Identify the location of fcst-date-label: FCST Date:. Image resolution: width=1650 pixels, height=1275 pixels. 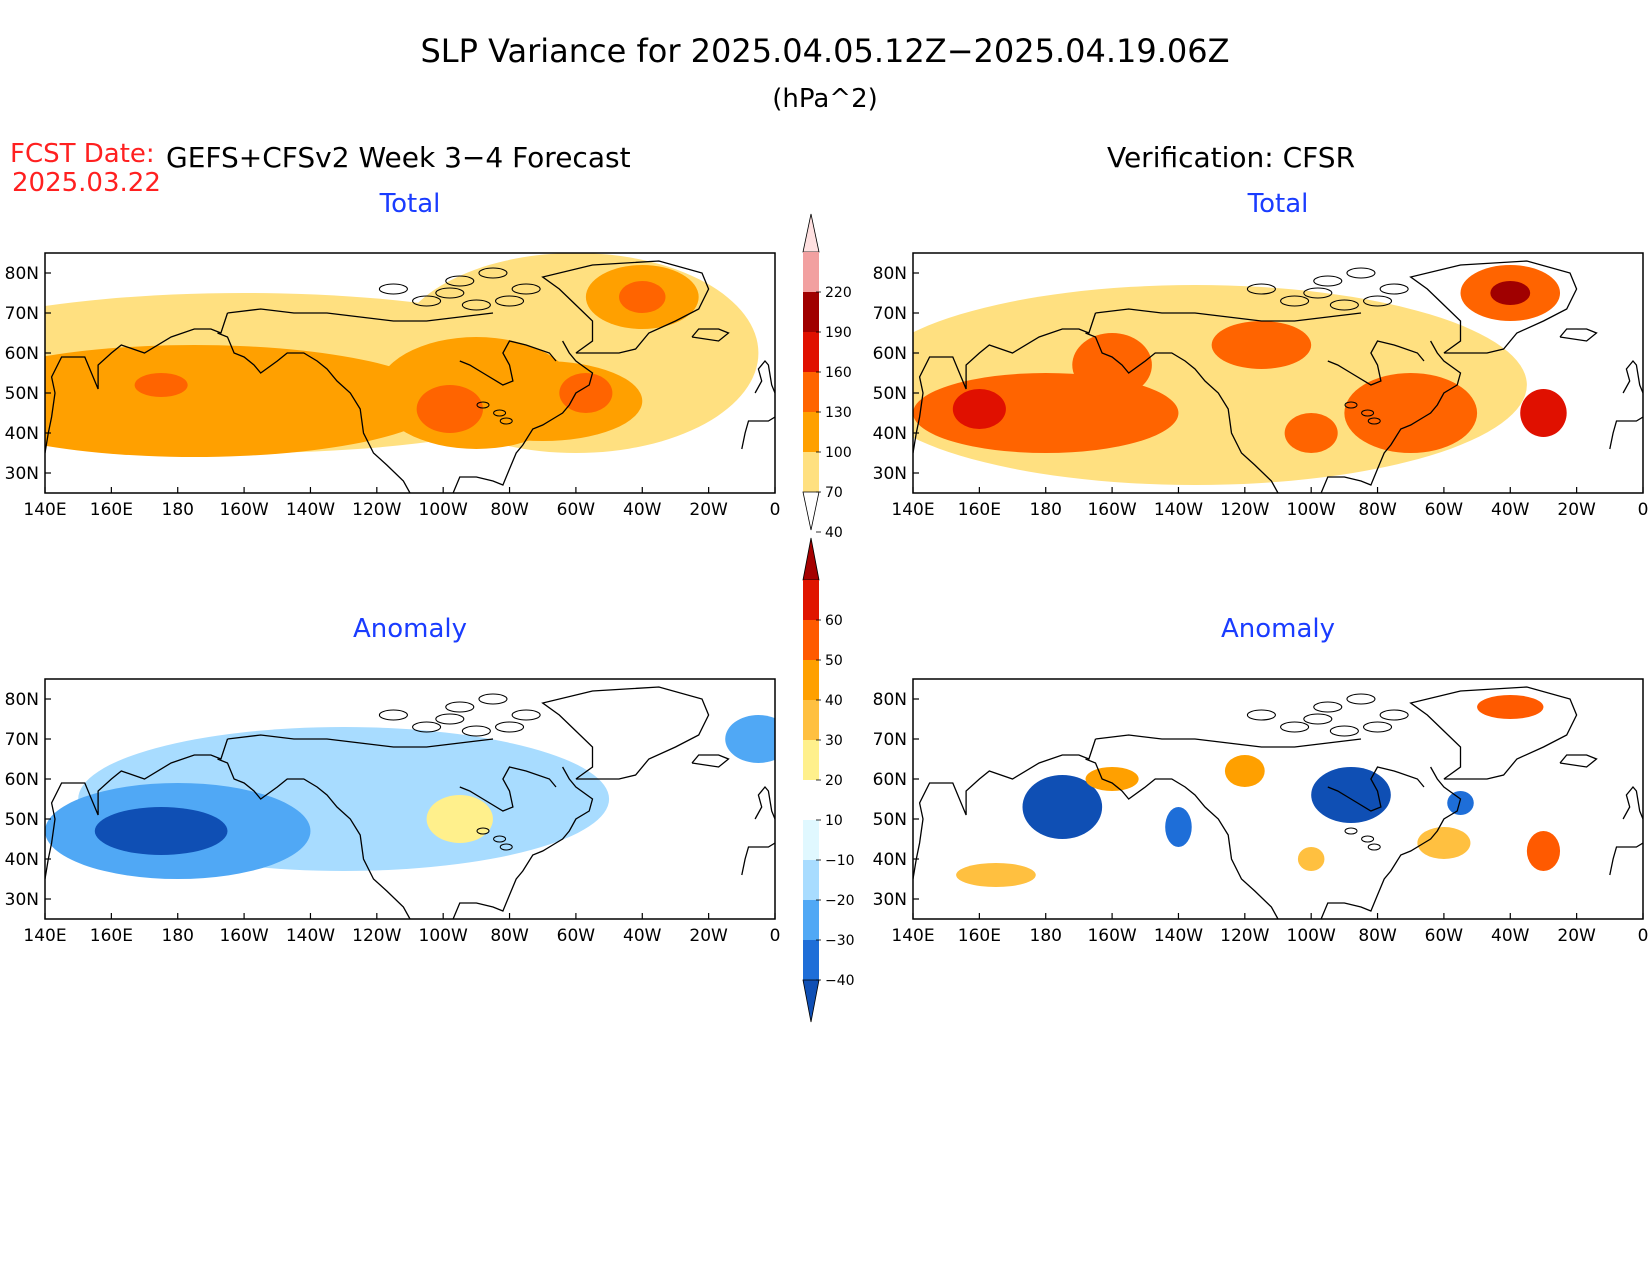
(82, 154).